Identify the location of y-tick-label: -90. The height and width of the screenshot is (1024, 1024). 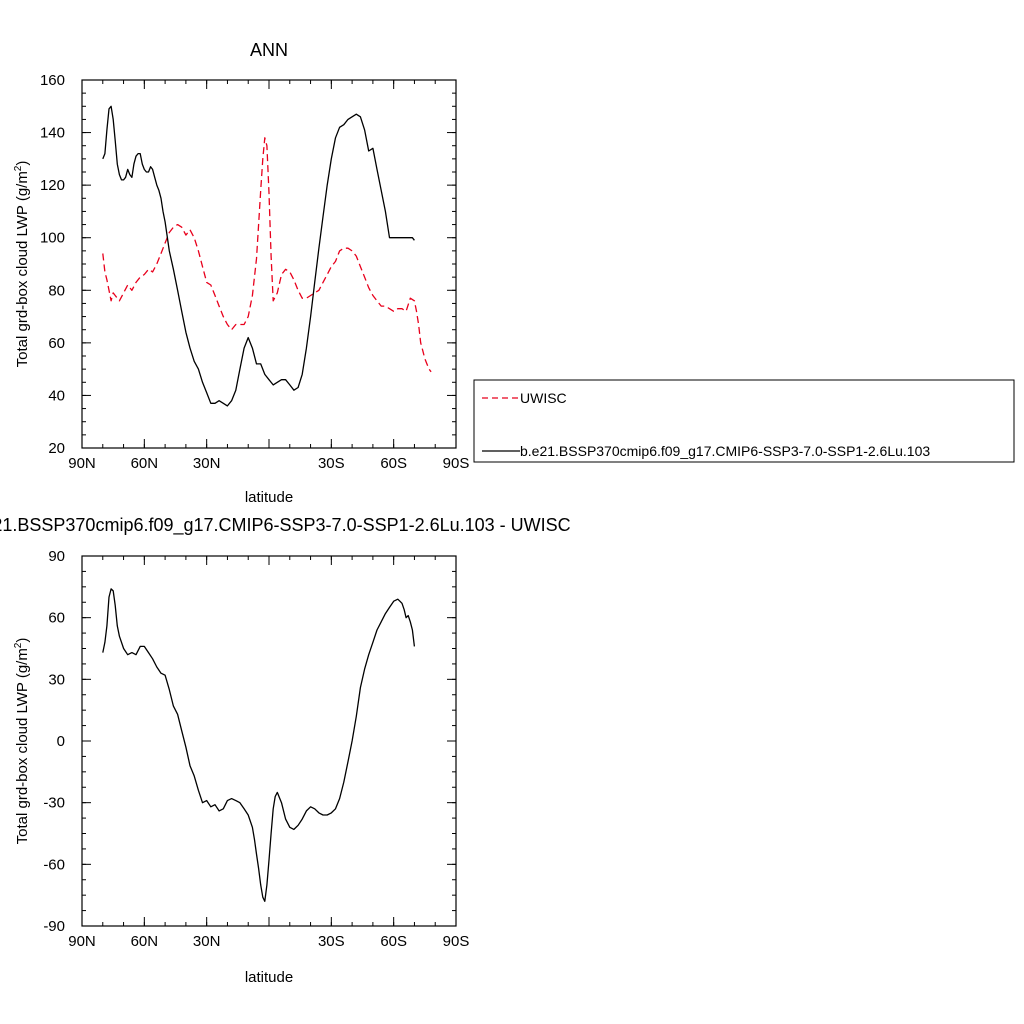
(54, 926).